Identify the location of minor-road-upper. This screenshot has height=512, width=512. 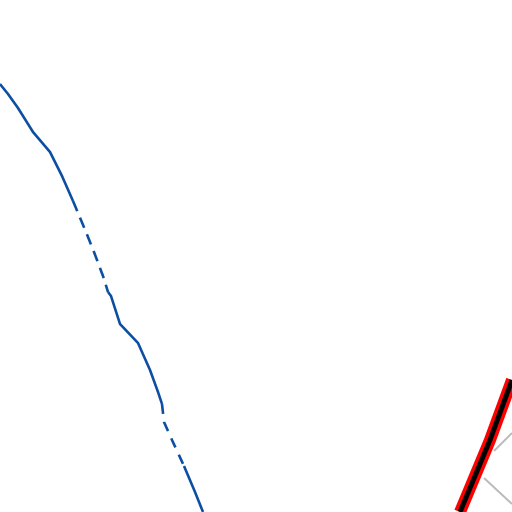
(502, 442).